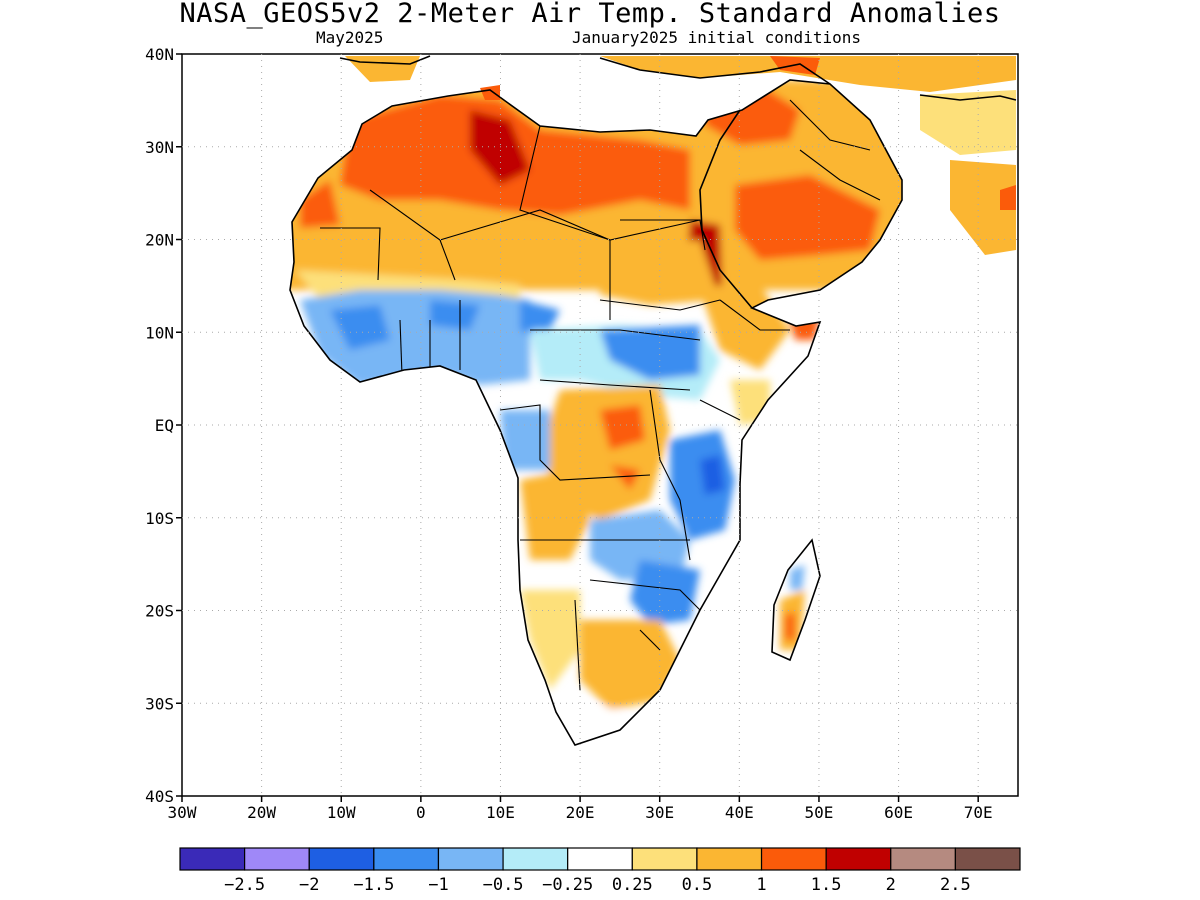  I want to click on lat-tick-label: EQ, so click(164, 425).